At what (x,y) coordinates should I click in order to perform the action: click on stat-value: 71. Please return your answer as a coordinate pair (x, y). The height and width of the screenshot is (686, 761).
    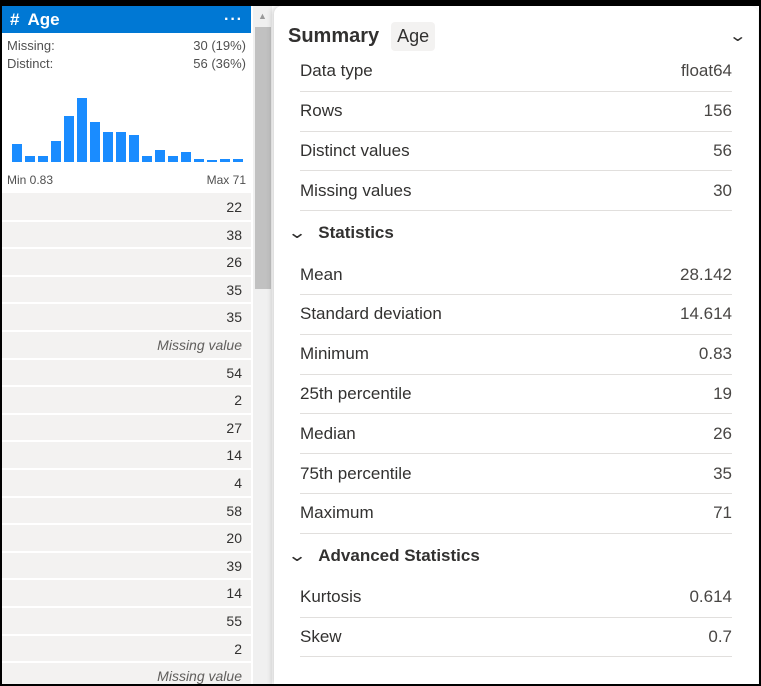
    Looking at the image, I should click on (722, 513).